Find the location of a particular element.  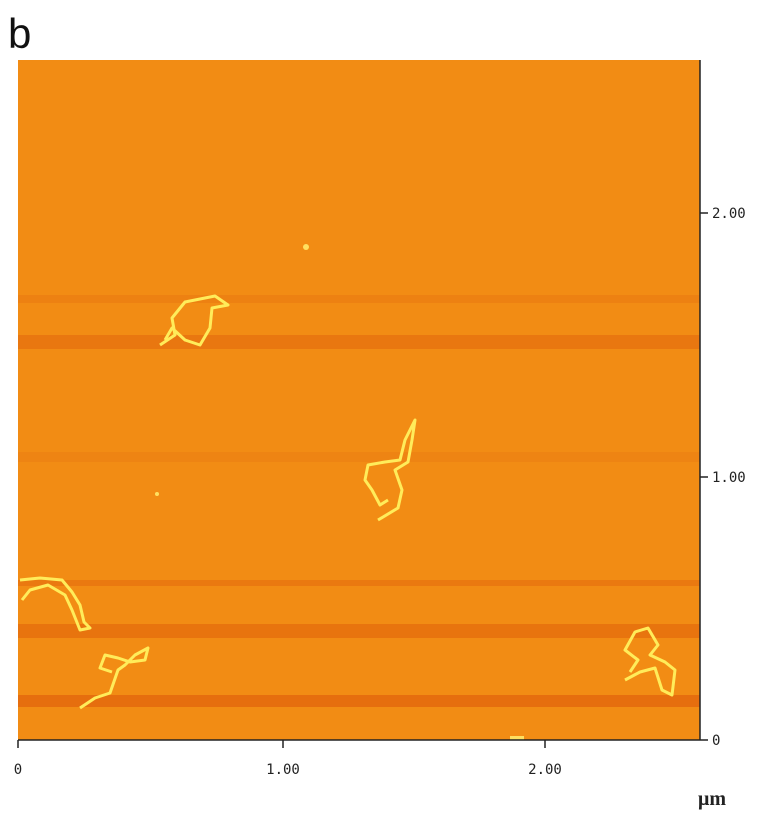

x-tick-label: 2.00 is located at coordinates (545, 770).